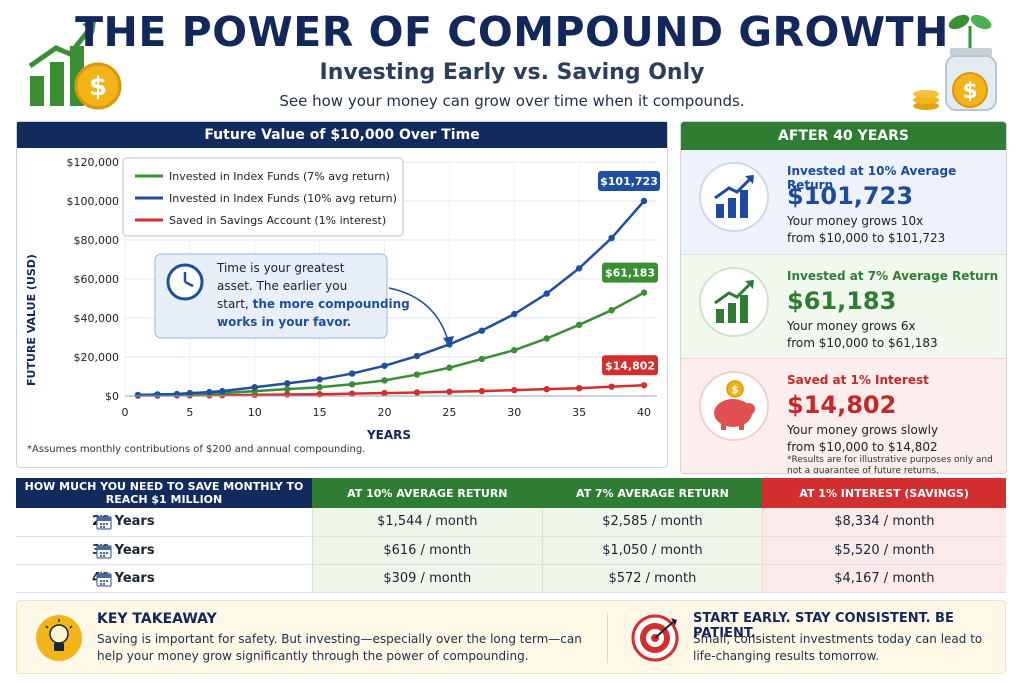 This screenshot has height=683, width=1024. I want to click on result-label: Invested at 7% Average Return, so click(893, 276).